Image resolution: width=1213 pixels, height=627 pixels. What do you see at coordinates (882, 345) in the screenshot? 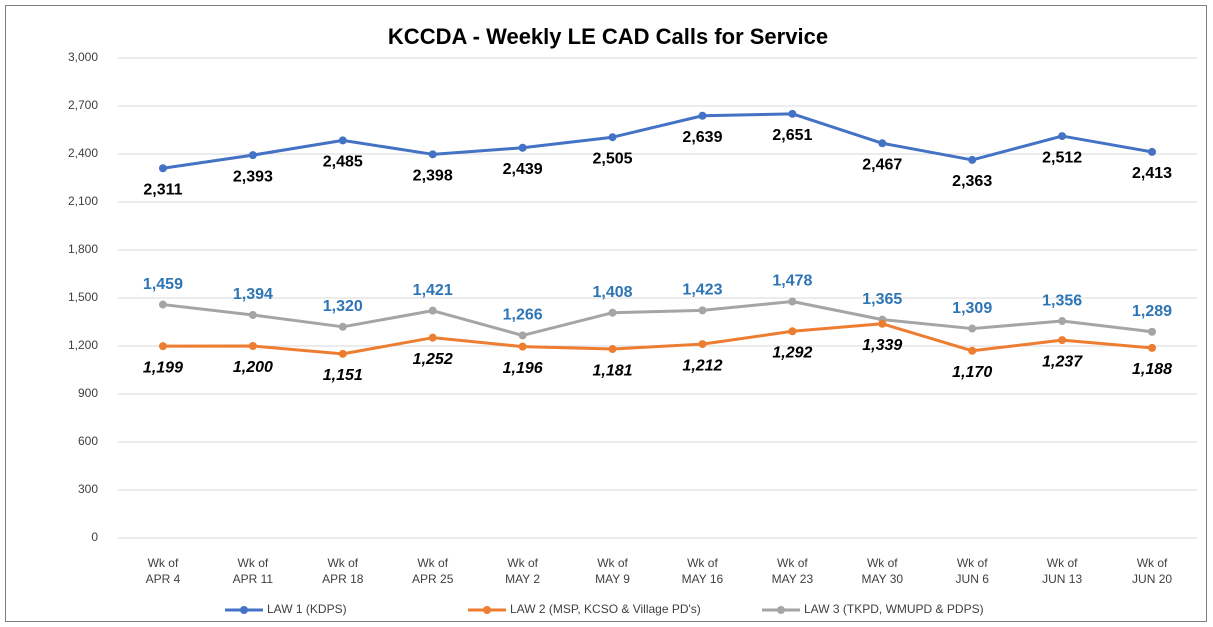
I see `data-label: 1,339` at bounding box center [882, 345].